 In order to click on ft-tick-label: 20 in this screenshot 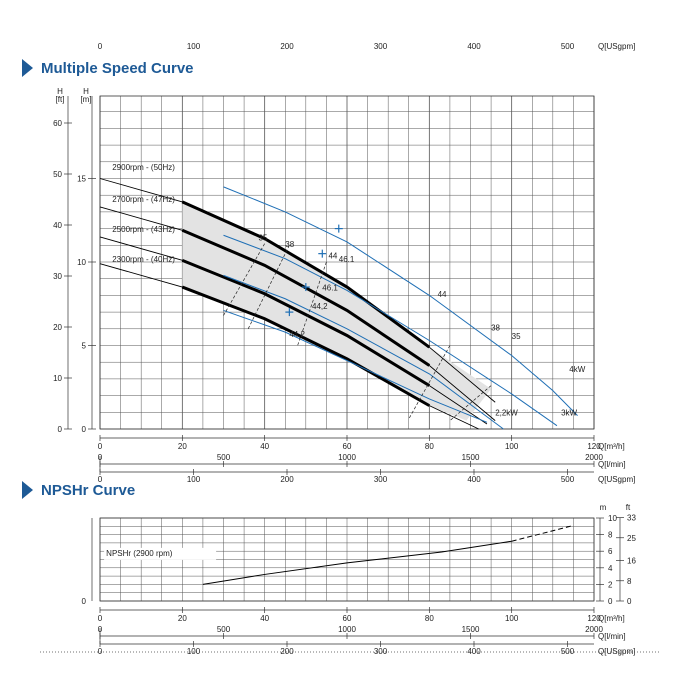, I will do `click(57, 327)`.